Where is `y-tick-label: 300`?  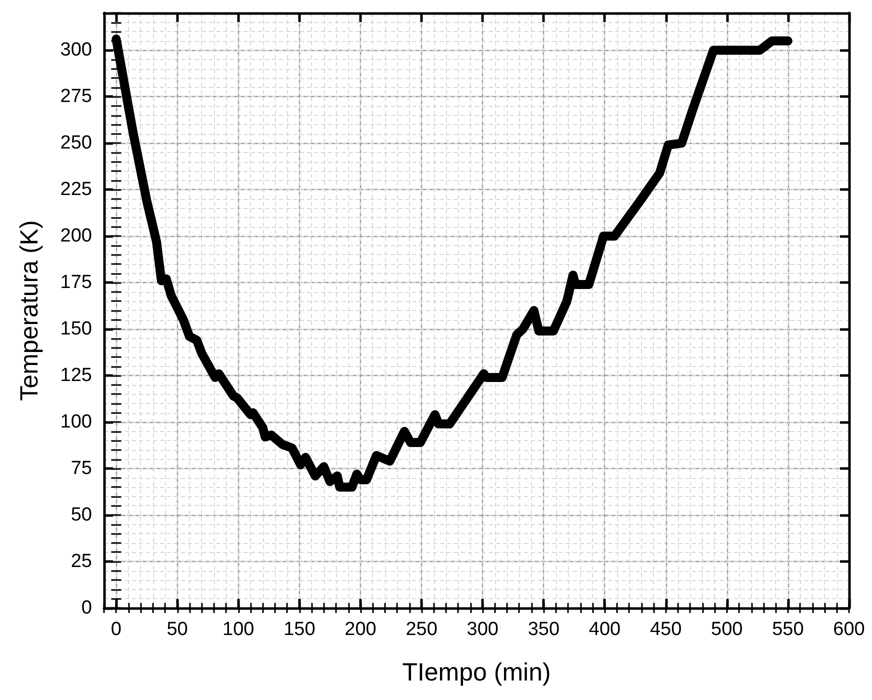 y-tick-label: 300 is located at coordinates (76, 50).